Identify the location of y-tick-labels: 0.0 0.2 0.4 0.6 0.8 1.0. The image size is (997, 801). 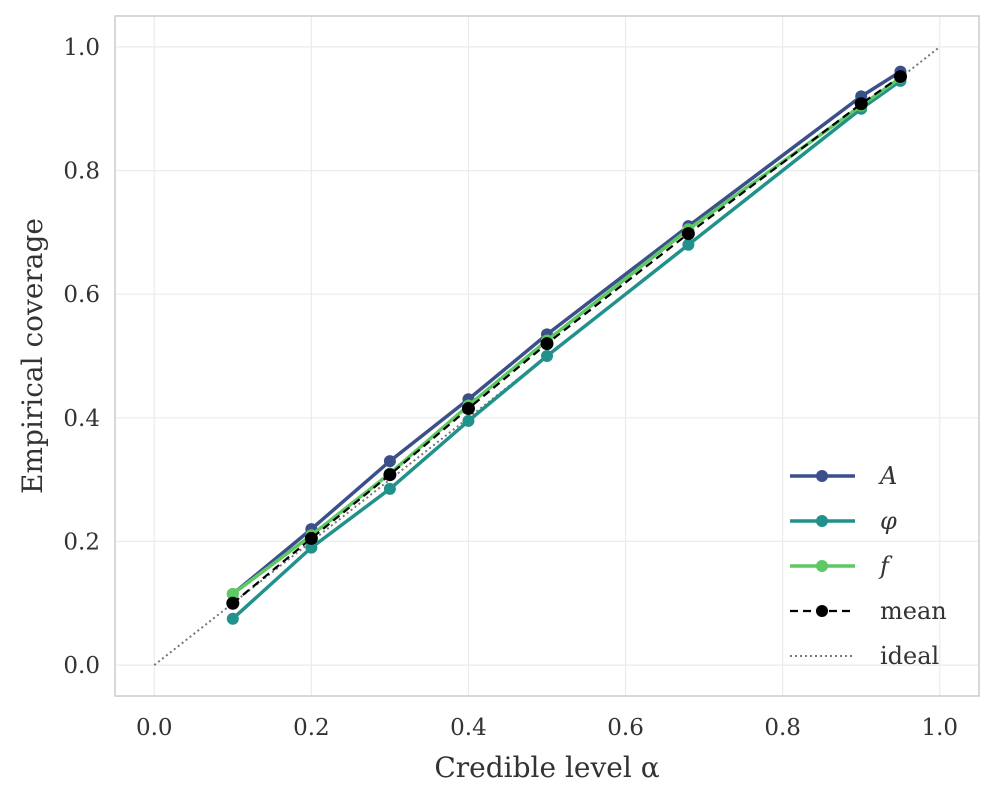
(81, 357).